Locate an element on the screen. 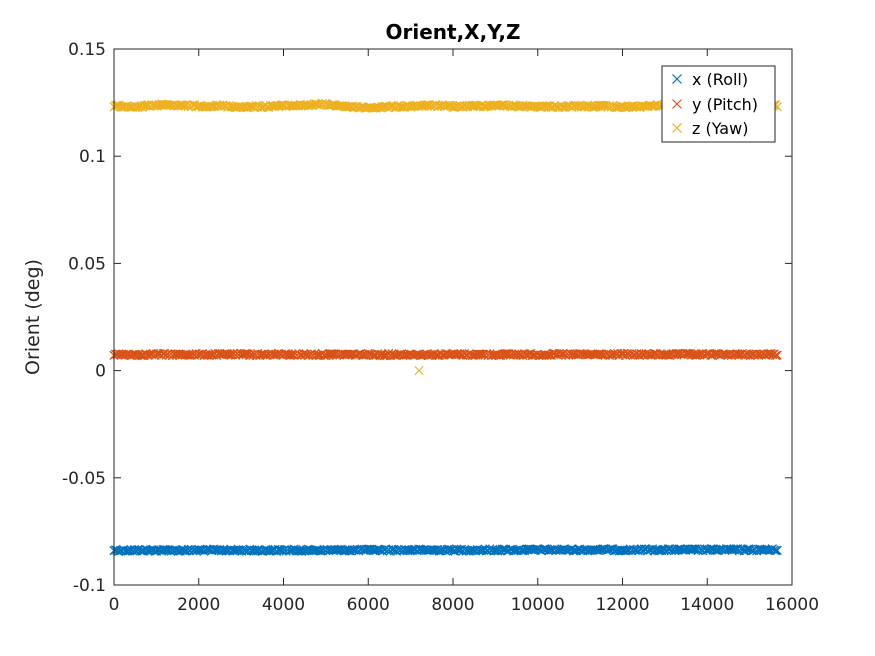  x-tick-label: 0 is located at coordinates (114, 605).